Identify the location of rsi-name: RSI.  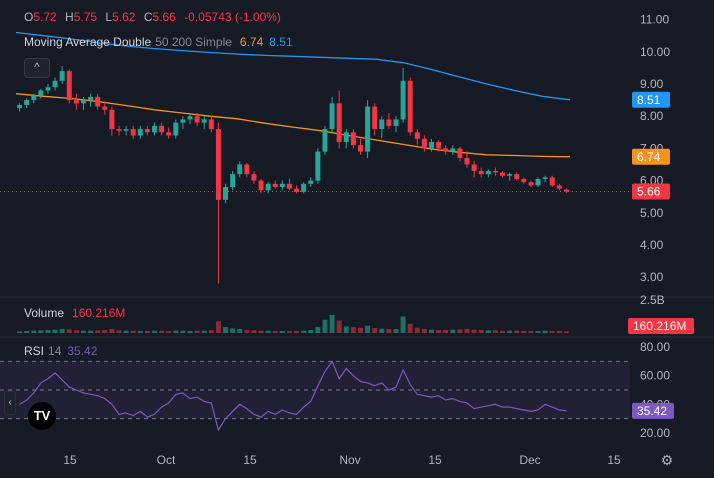
(34, 351).